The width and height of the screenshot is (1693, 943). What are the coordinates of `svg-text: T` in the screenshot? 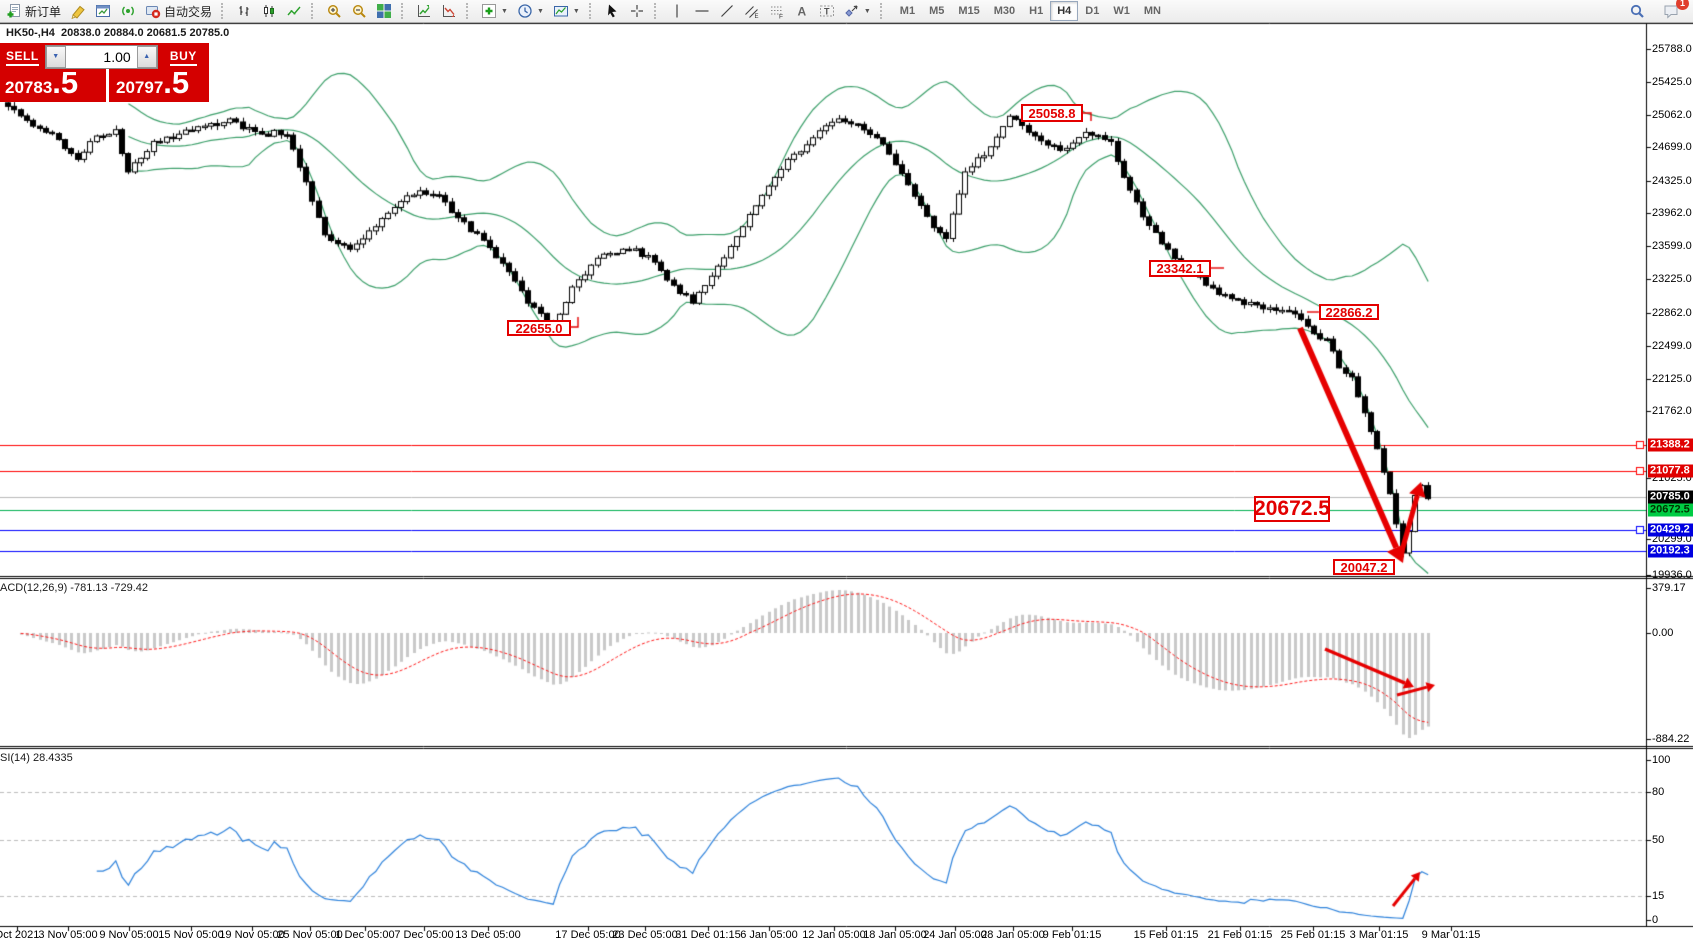 It's located at (827, 12).